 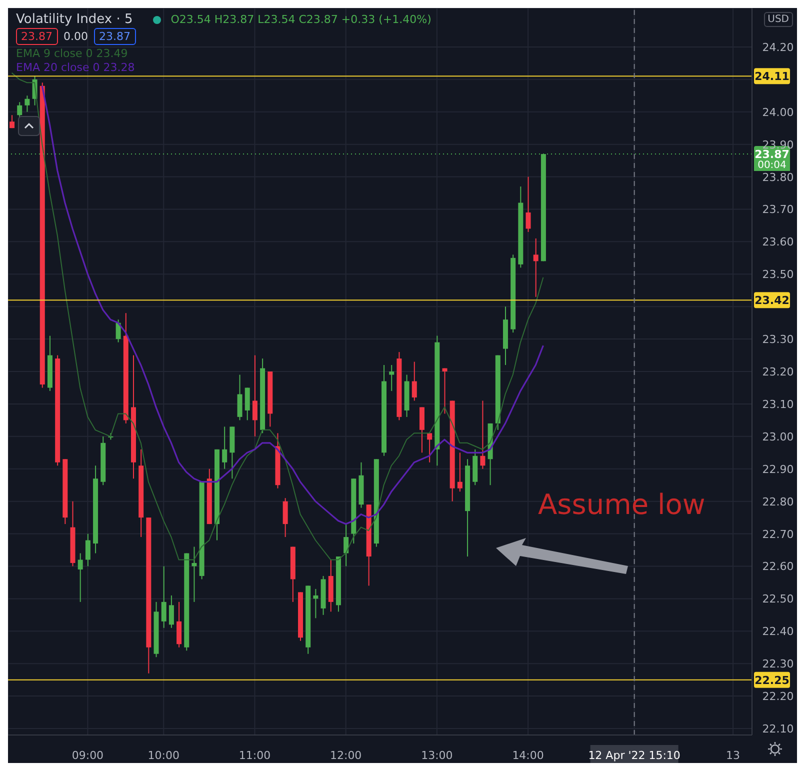 I want to click on y-tick-label: 23.30, so click(x=778, y=339).